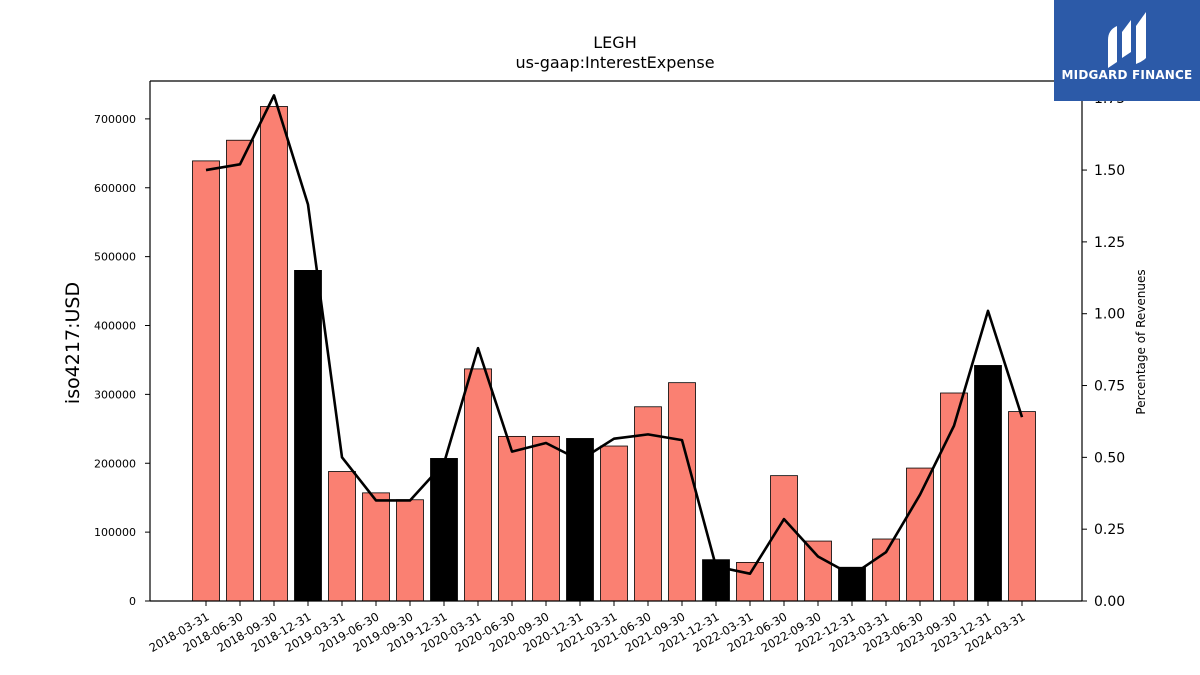 Image resolution: width=1200 pixels, height=675 pixels. I want to click on y-tick-label: 400000, so click(115, 326).